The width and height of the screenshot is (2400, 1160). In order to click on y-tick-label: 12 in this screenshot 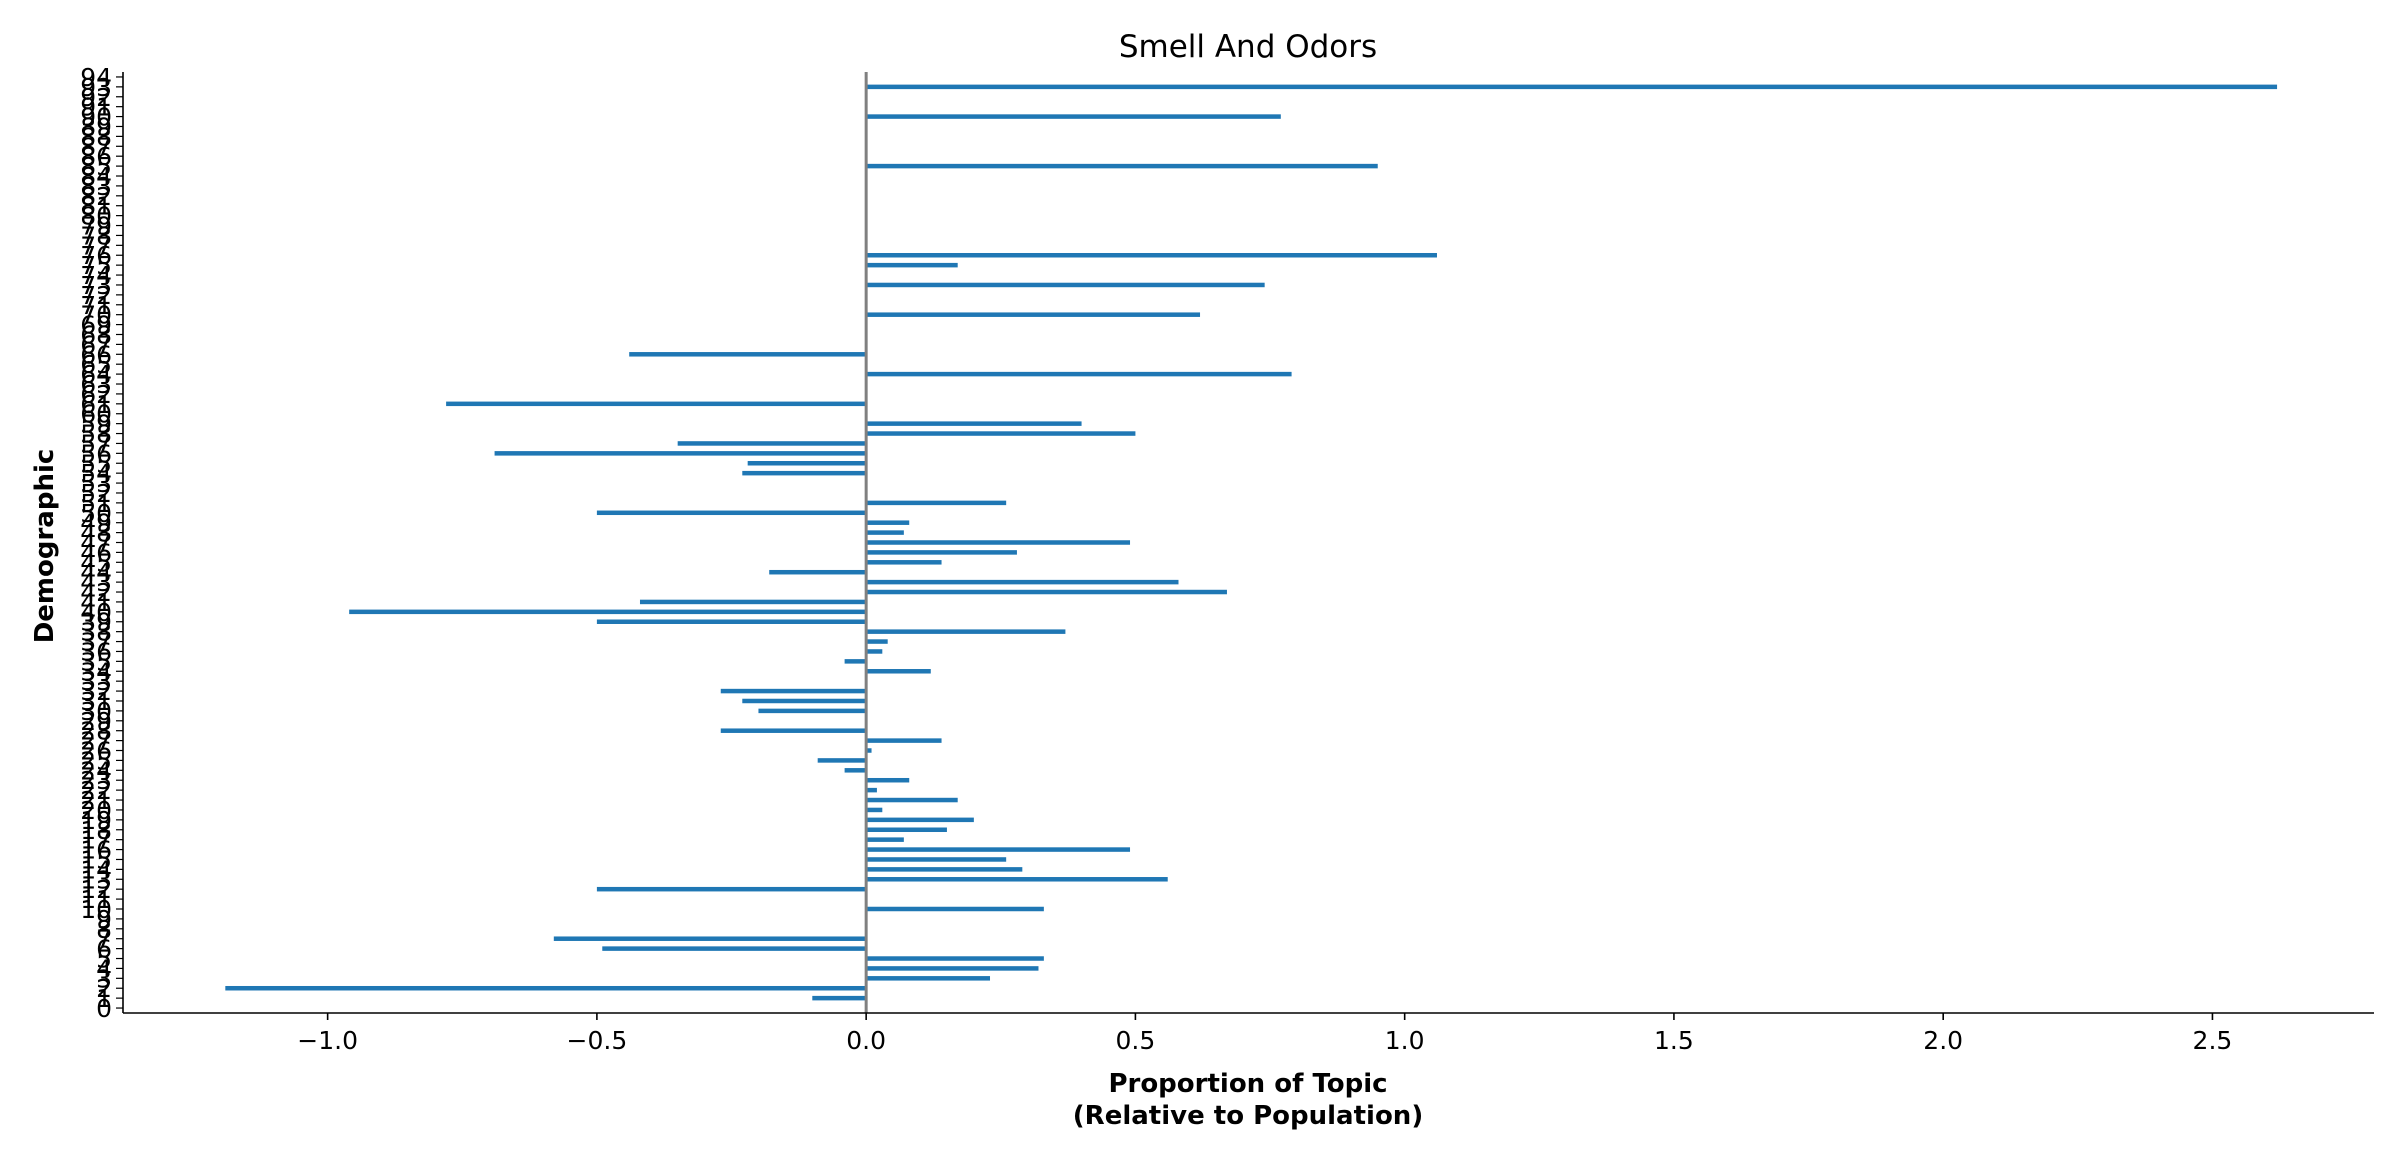, I will do `click(96, 889)`.